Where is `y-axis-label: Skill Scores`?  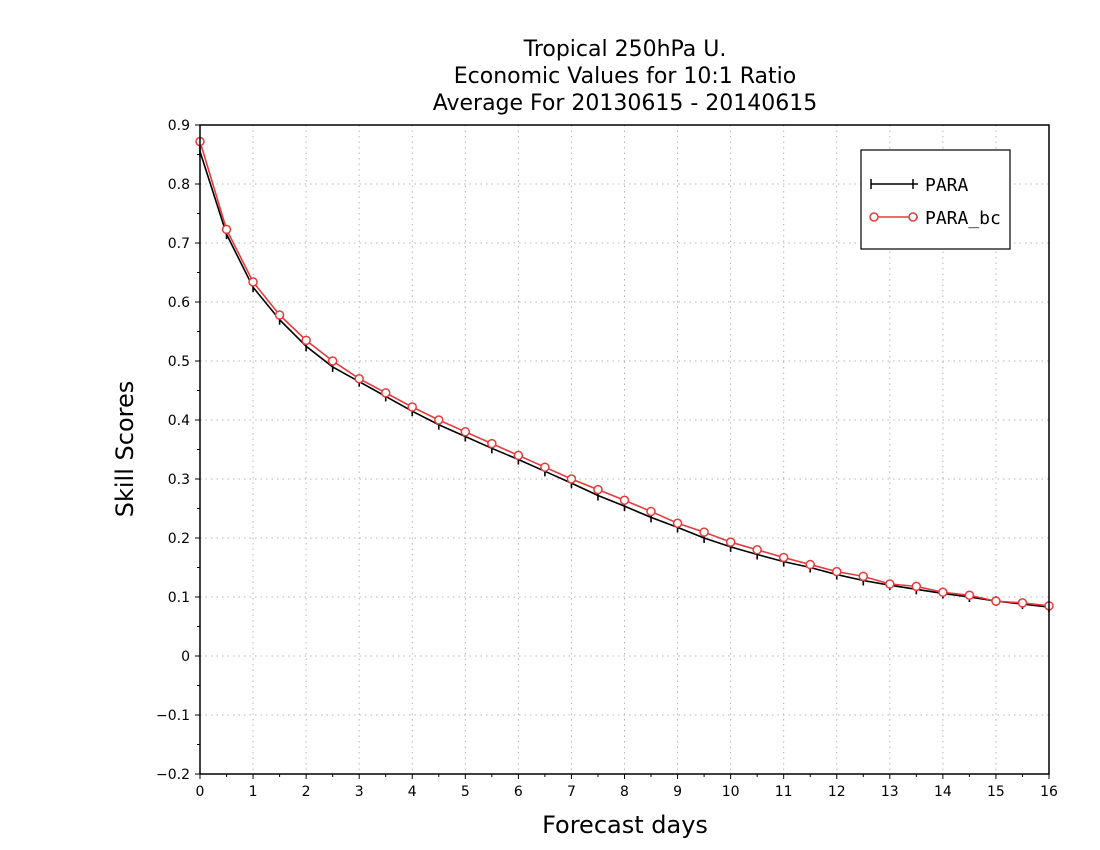
y-axis-label: Skill Scores is located at coordinates (125, 449).